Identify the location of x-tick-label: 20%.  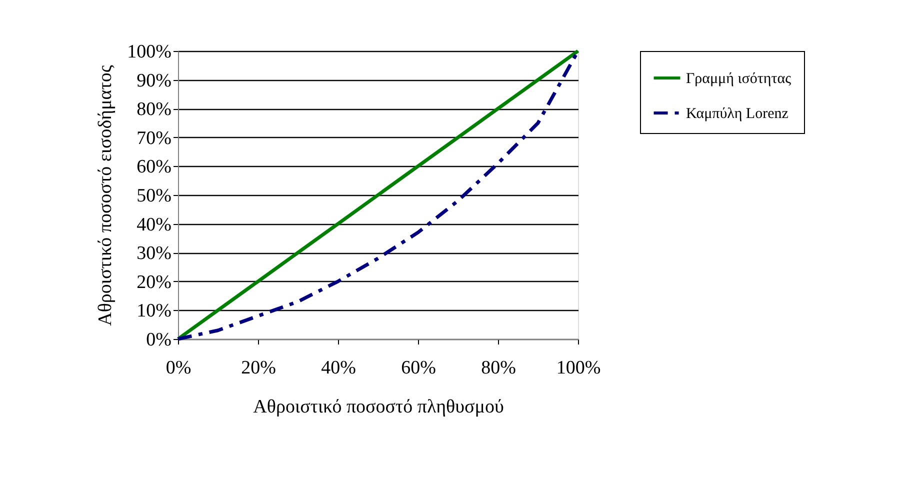
(258, 368).